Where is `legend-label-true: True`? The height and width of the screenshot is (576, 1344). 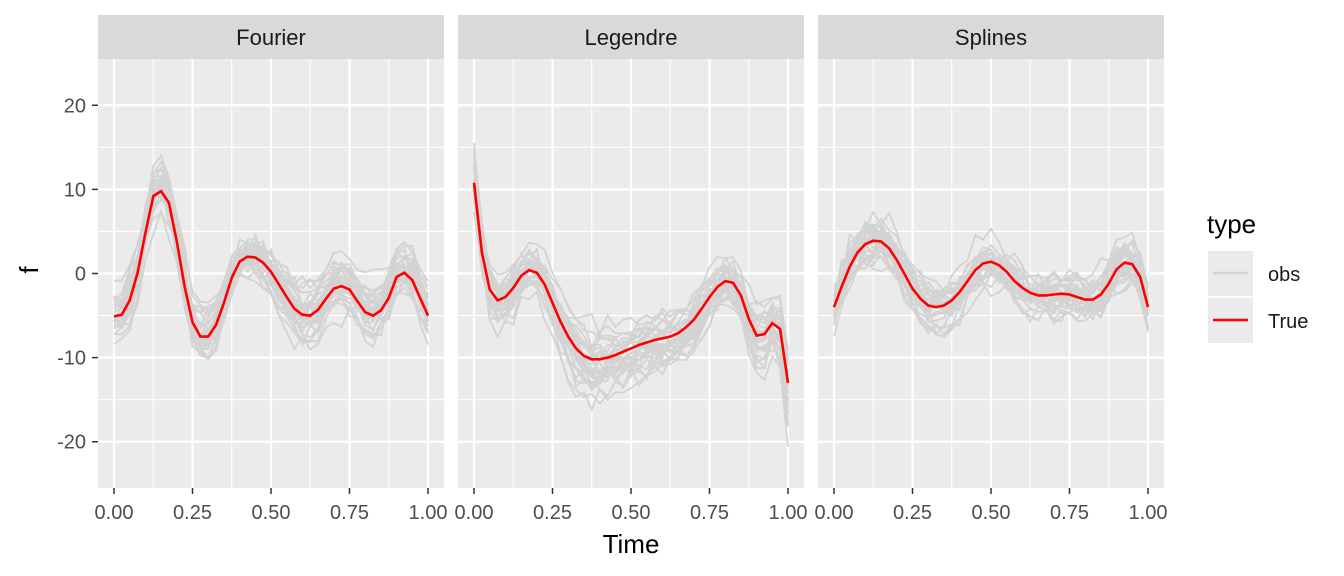
legend-label-true: True is located at coordinates (1288, 322).